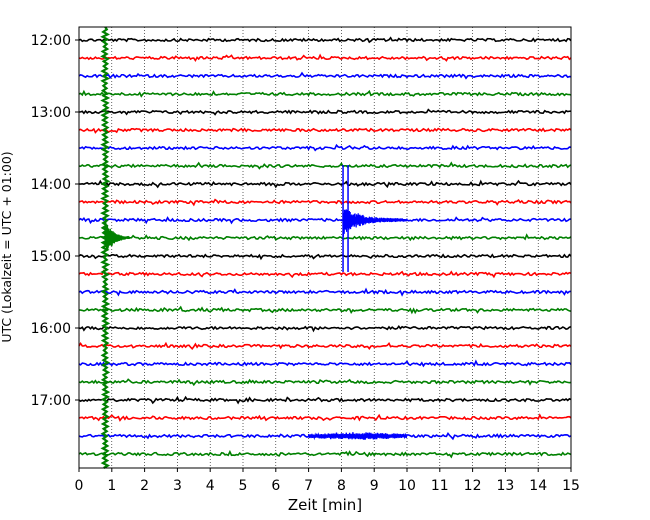 The image size is (650, 520). Describe the element at coordinates (55, 221) in the screenshot. I see `y-axis-ticks: 12:00 13:00 14:00 15:00 16:00 17:00` at that location.